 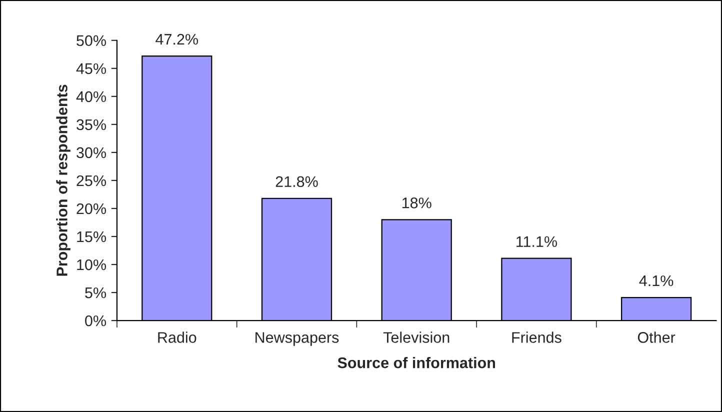 What do you see at coordinates (416, 337) in the screenshot?
I see `x-tick-label: Television` at bounding box center [416, 337].